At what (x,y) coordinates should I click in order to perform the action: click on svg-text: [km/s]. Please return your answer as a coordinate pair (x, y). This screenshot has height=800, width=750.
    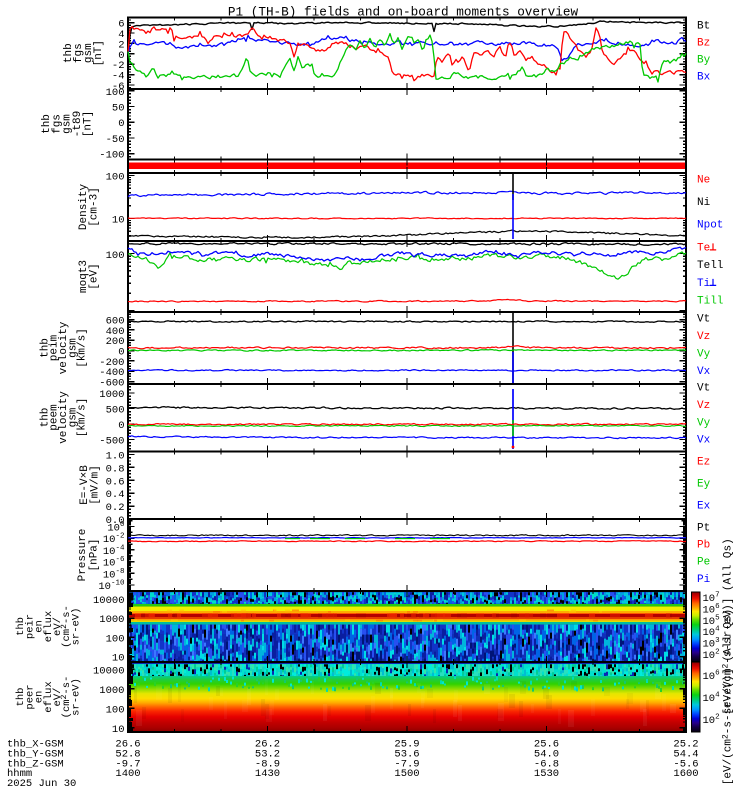
    Looking at the image, I should click on (83, 348).